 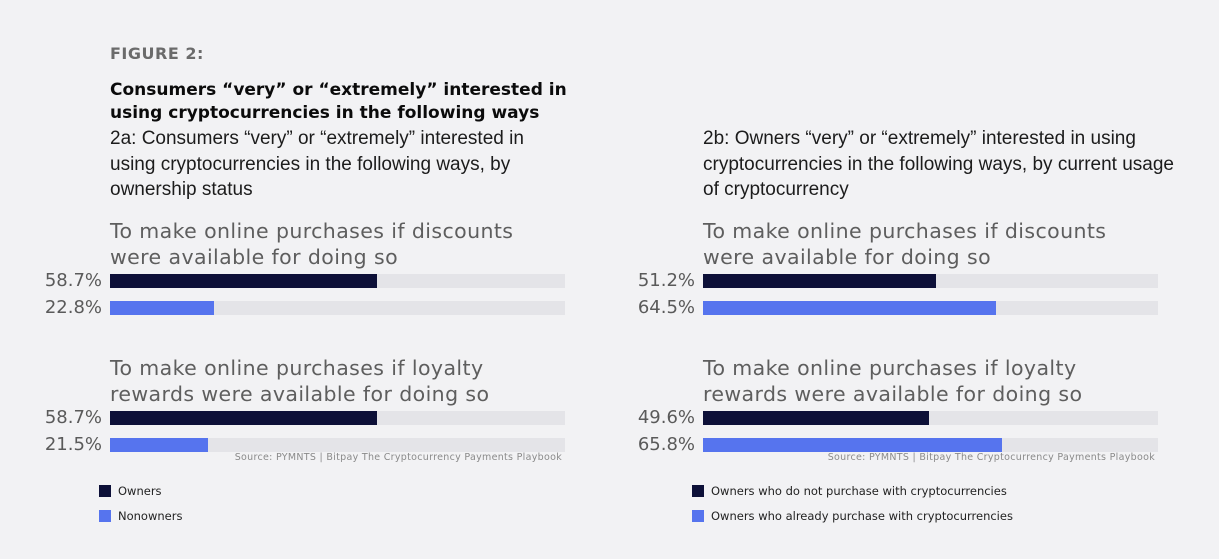 I want to click on bar-row: 51.2%, so click(x=898, y=280).